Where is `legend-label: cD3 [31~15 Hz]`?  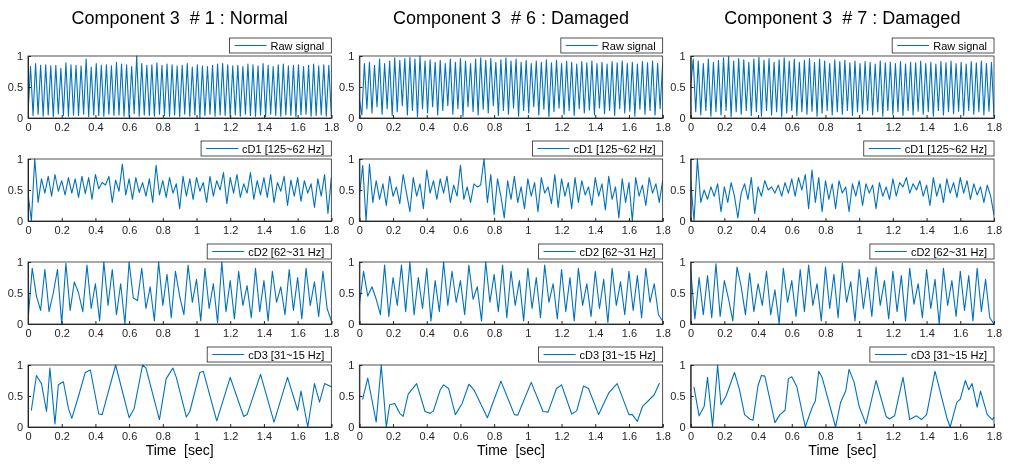
legend-label: cD3 [31~15 Hz] is located at coordinates (286, 354).